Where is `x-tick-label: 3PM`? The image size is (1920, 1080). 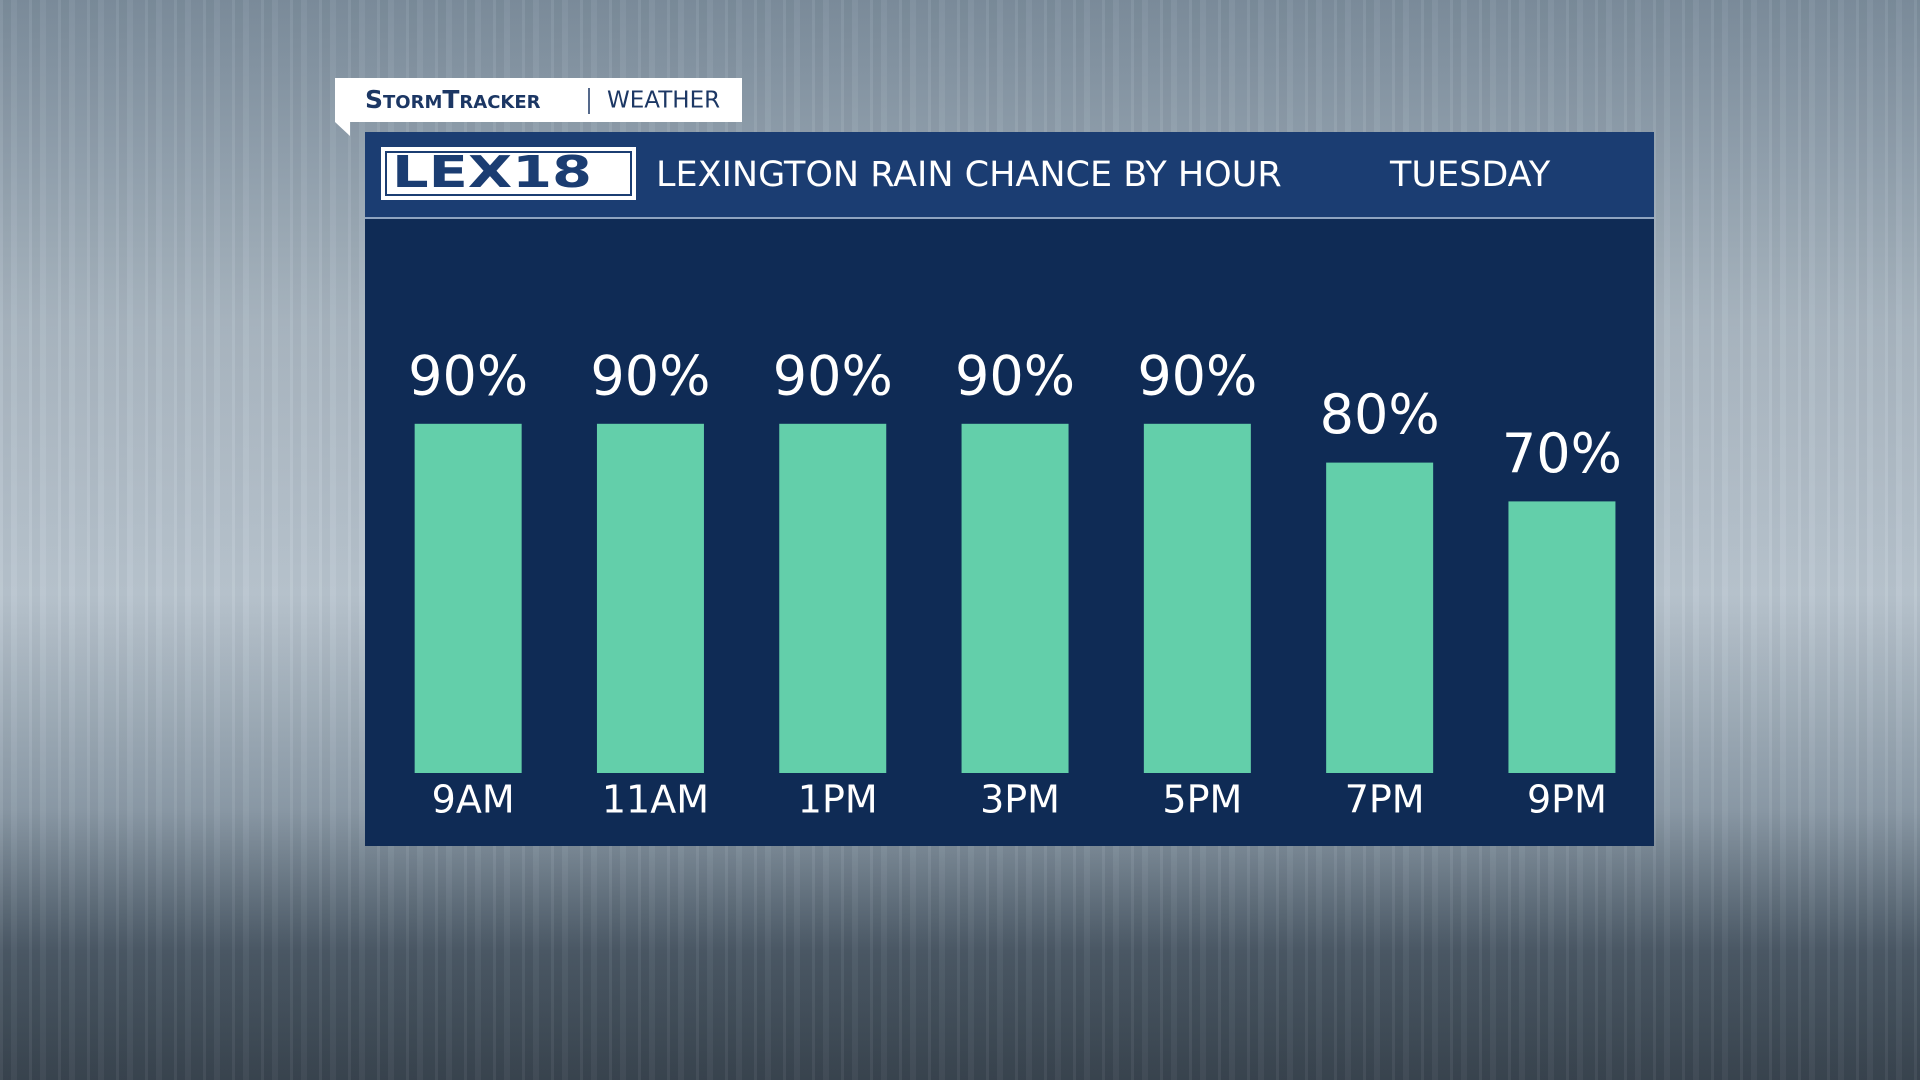
x-tick-label: 3PM is located at coordinates (1020, 800).